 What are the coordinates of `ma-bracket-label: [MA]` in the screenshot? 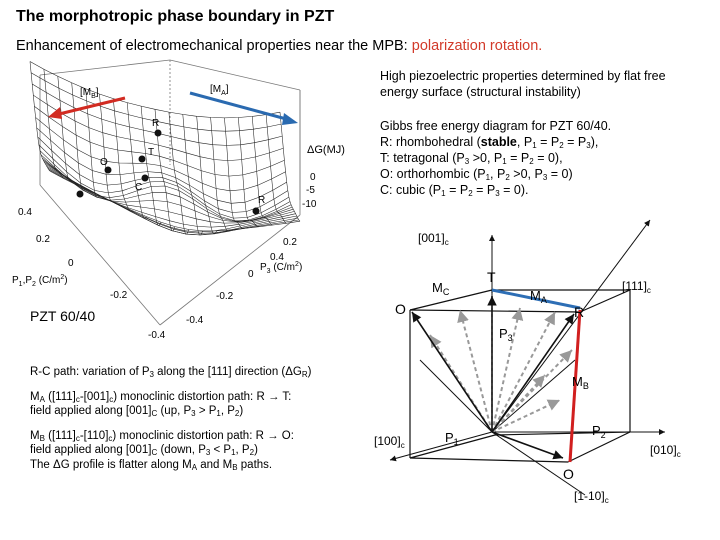 It's located at (219, 90).